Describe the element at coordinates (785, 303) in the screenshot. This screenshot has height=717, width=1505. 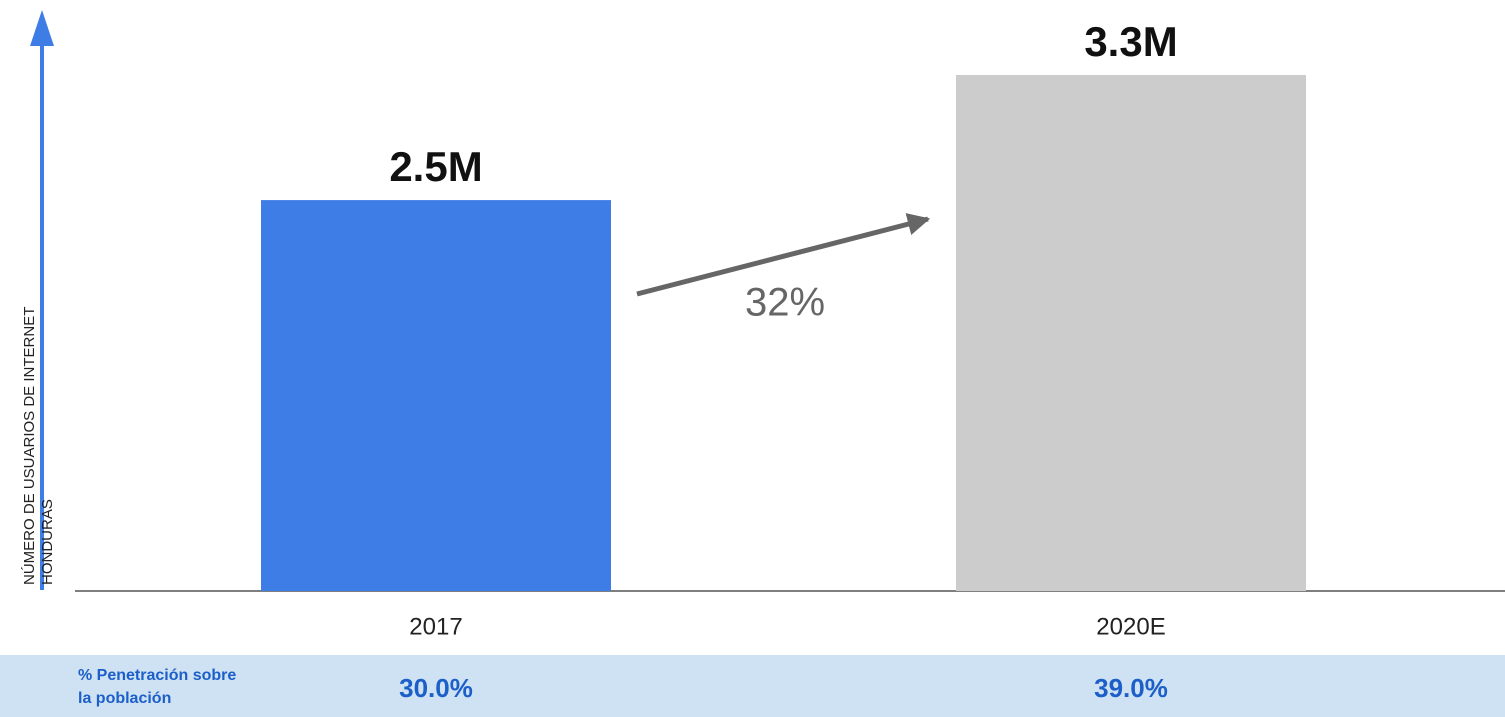
I see `annotation: 32%` at that location.